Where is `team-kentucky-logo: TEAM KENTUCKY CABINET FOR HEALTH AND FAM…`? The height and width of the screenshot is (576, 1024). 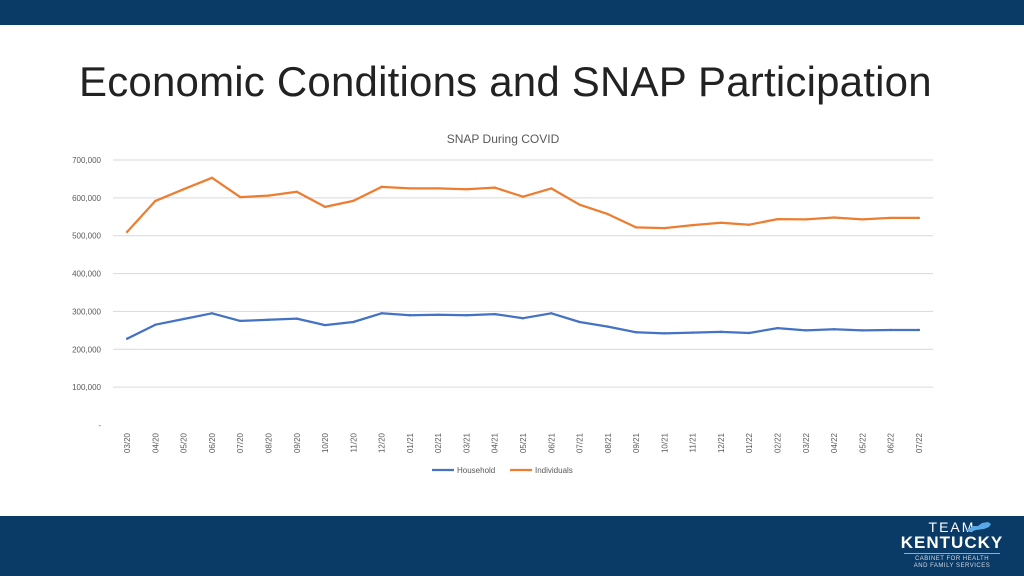
team-kentucky-logo: TEAM KENTUCKY CABINET FOR HEALTH AND FAM… is located at coordinates (952, 547).